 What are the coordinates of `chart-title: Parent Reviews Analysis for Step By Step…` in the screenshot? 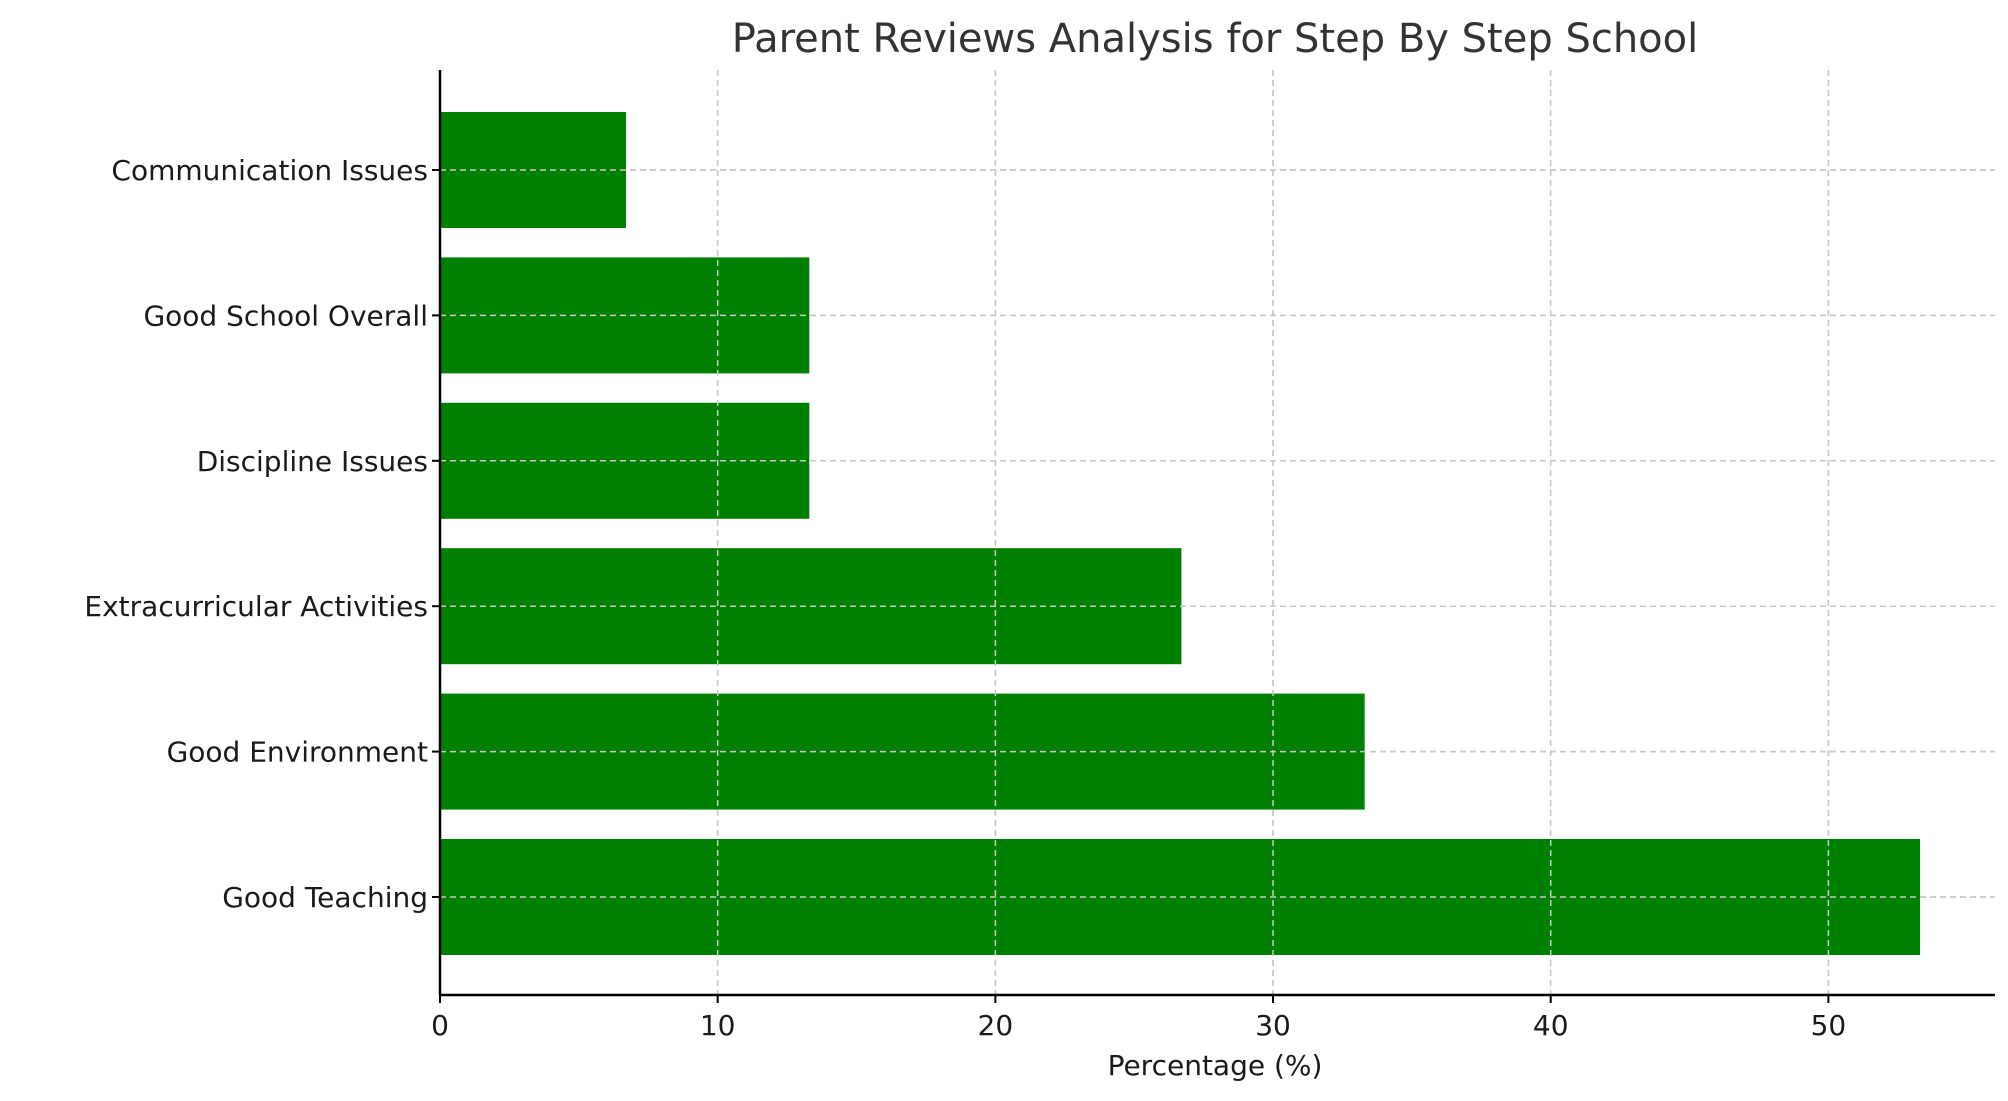 It's located at (1215, 39).